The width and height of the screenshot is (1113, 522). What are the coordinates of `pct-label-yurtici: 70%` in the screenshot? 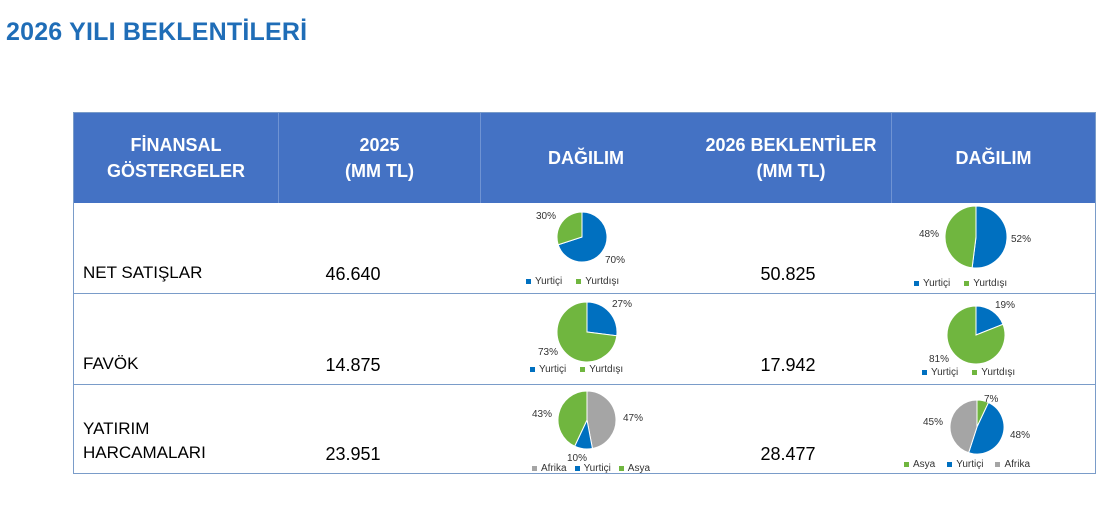 It's located at (615, 260).